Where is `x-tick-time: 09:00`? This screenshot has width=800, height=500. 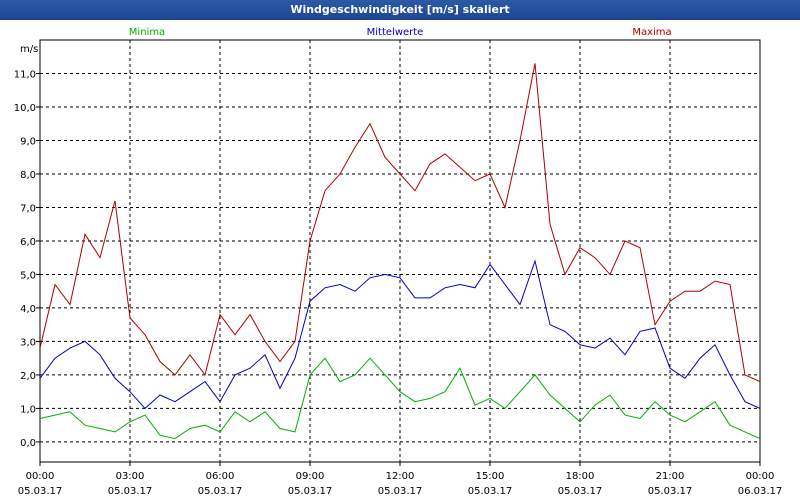 x-tick-time: 09:00 is located at coordinates (310, 476).